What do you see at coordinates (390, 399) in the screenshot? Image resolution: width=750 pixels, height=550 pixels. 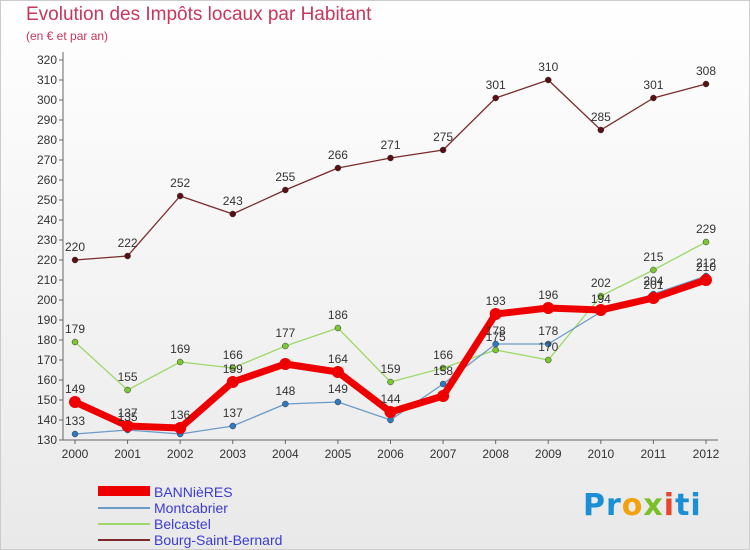 I see `data-label: 144` at bounding box center [390, 399].